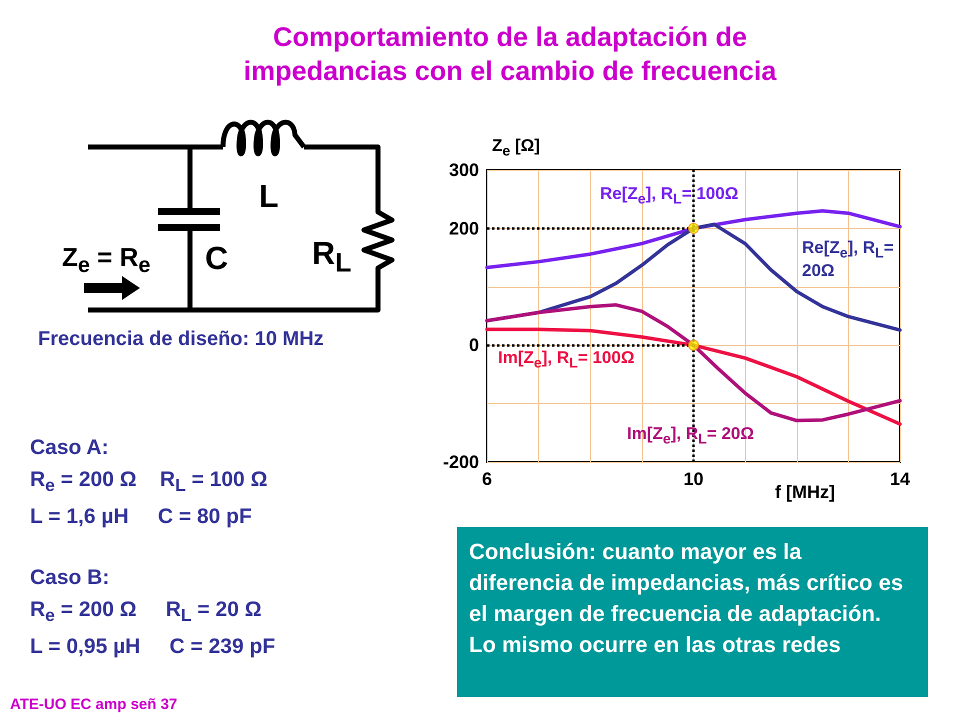 The height and width of the screenshot is (720, 960). I want to click on x-tick-label: 10, so click(693, 479).